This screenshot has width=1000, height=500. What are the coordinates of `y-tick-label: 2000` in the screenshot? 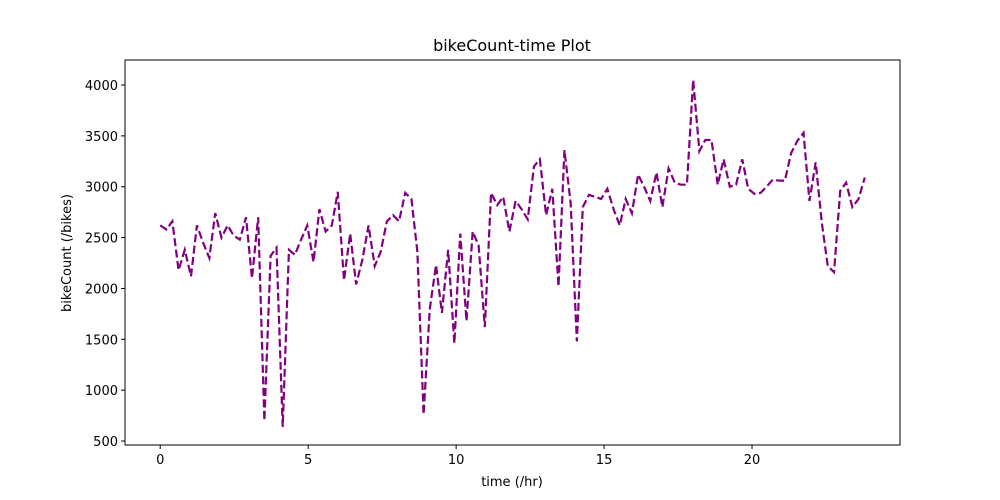 It's located at (101, 289).